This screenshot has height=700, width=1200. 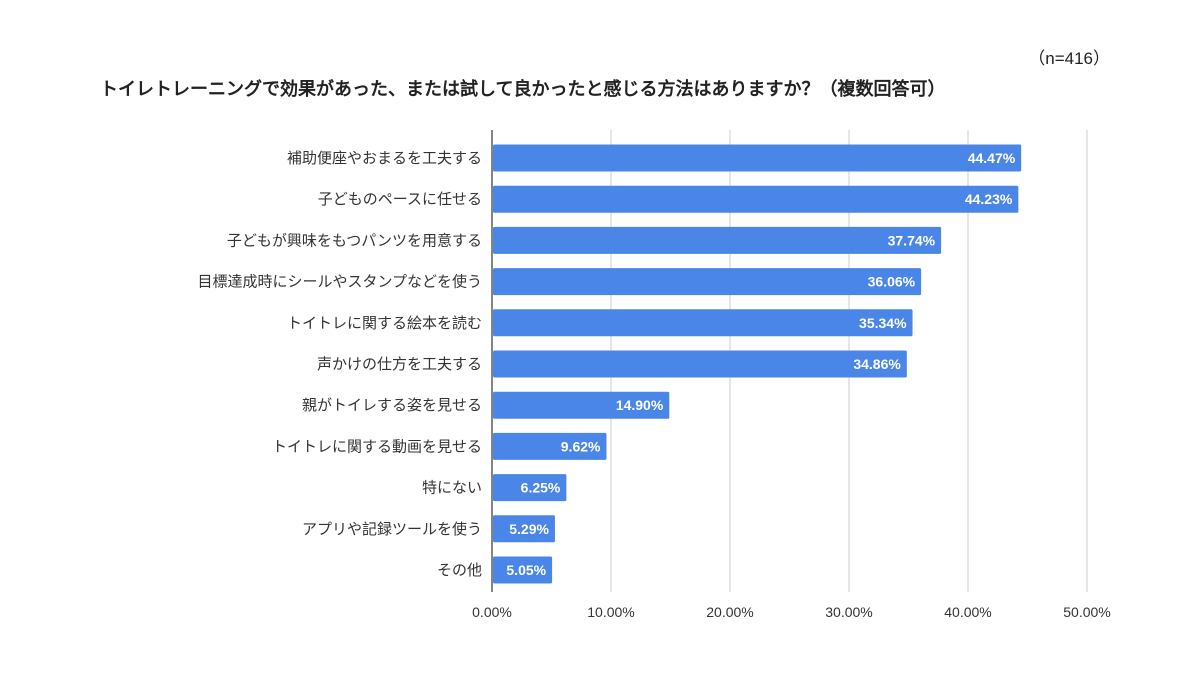 What do you see at coordinates (529, 529) in the screenshot?
I see `value-label: 5.29%` at bounding box center [529, 529].